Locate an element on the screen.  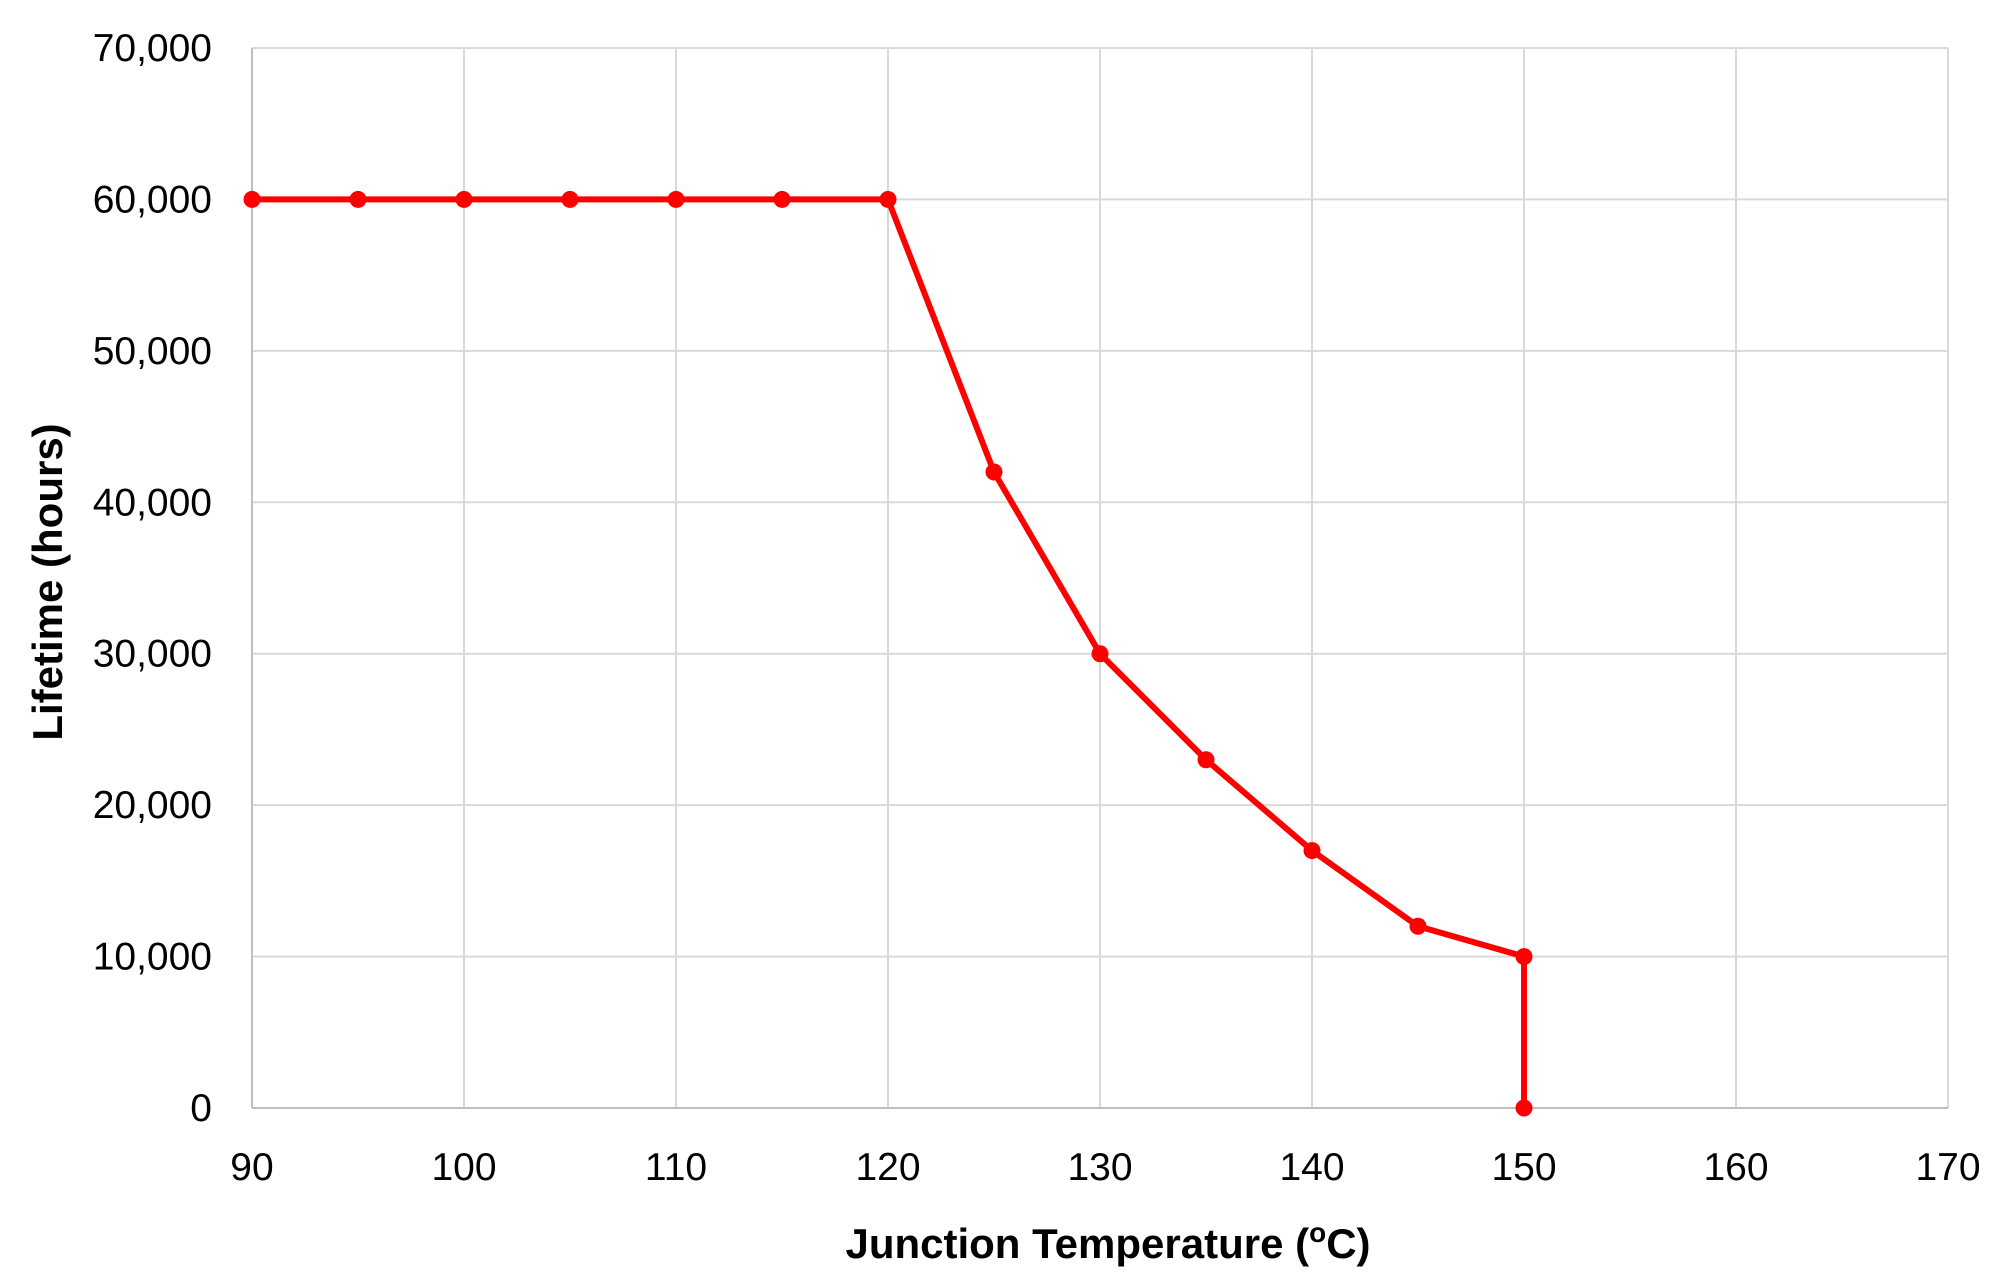
x-tick-label: 130 is located at coordinates (1099, 1167).